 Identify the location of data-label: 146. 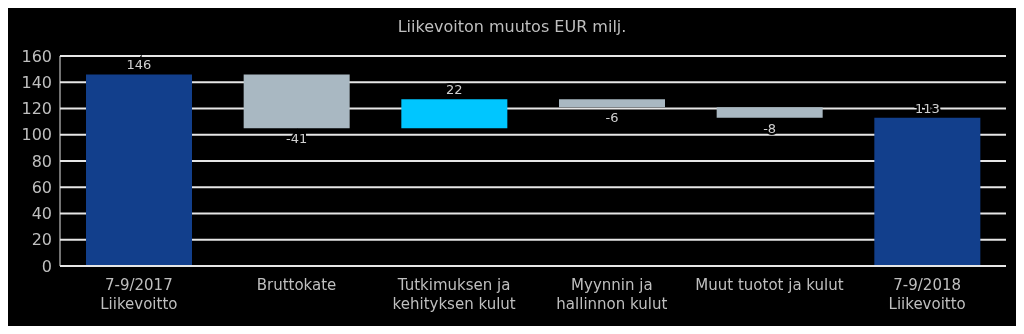
(139, 65).